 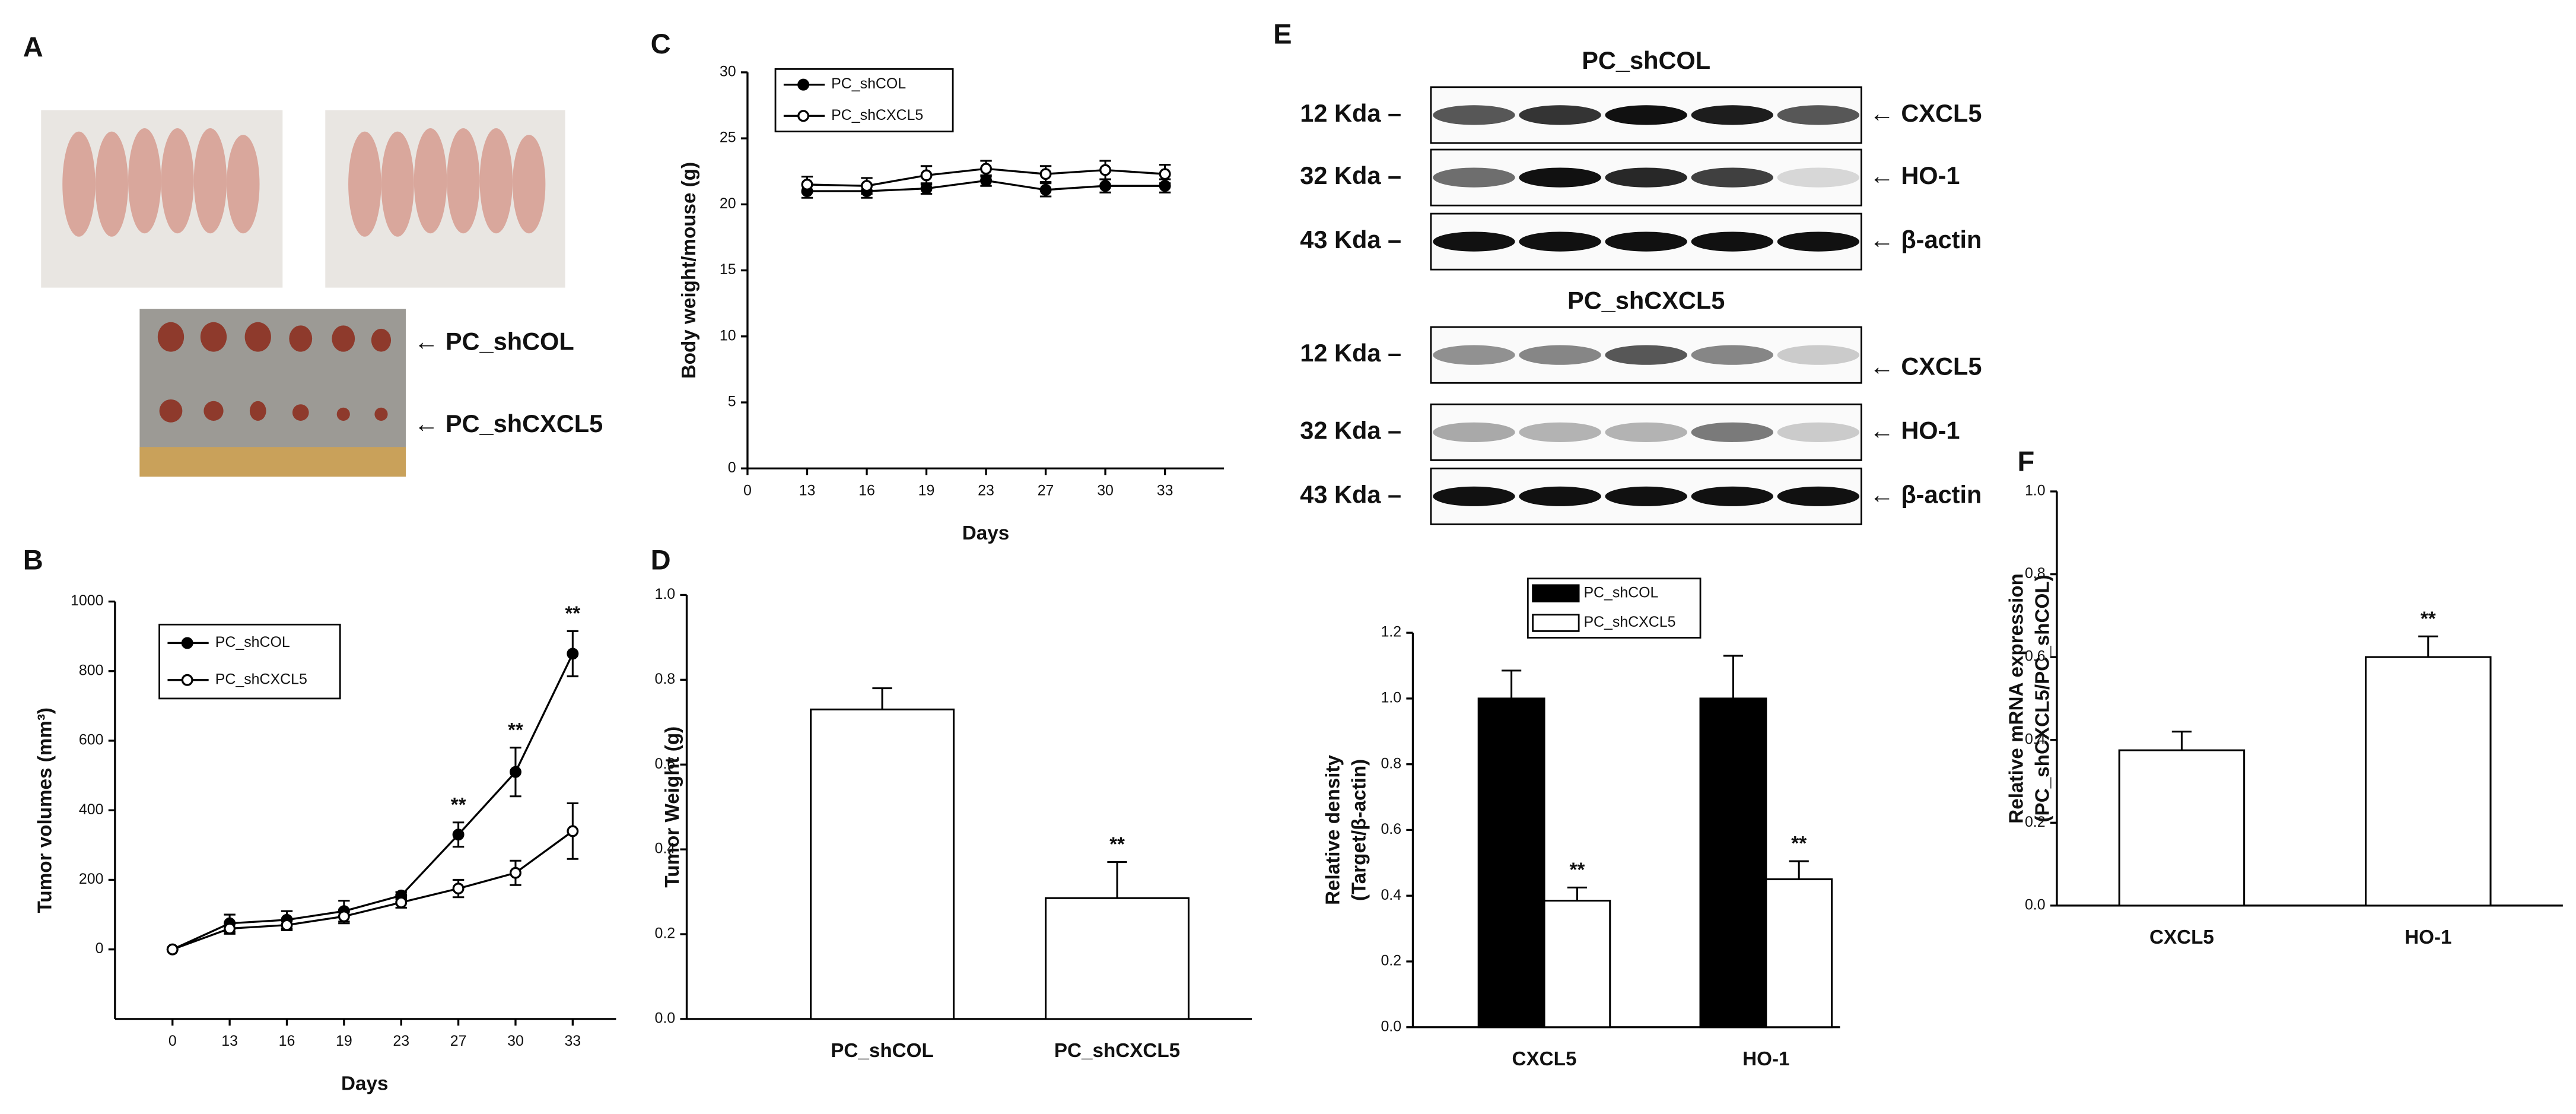 What do you see at coordinates (91, 809) in the screenshot?
I see `y-tick-label: 400` at bounding box center [91, 809].